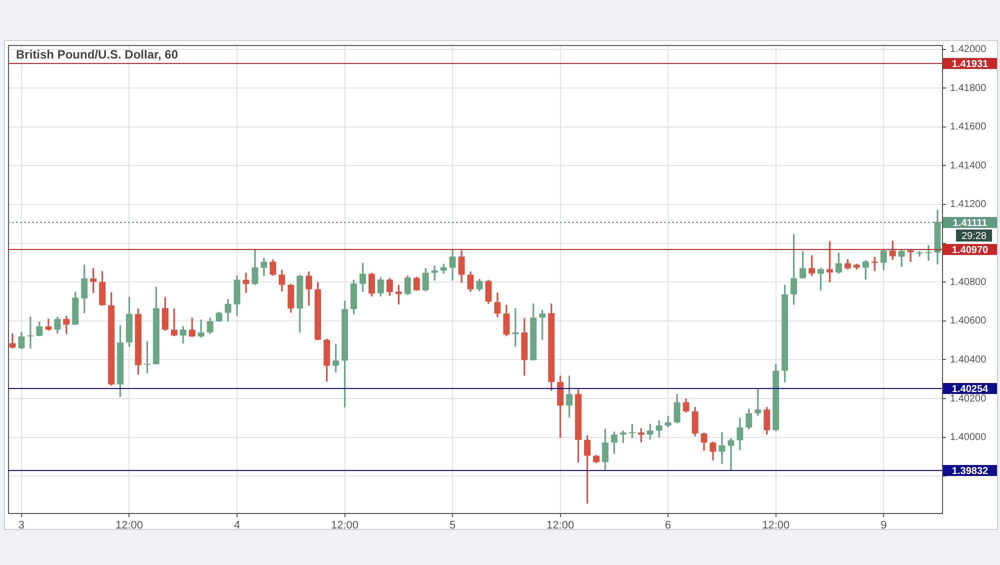 Image resolution: width=1000 pixels, height=565 pixels. Describe the element at coordinates (968, 321) in the screenshot. I see `y-tick-label: 1.40600` at that location.